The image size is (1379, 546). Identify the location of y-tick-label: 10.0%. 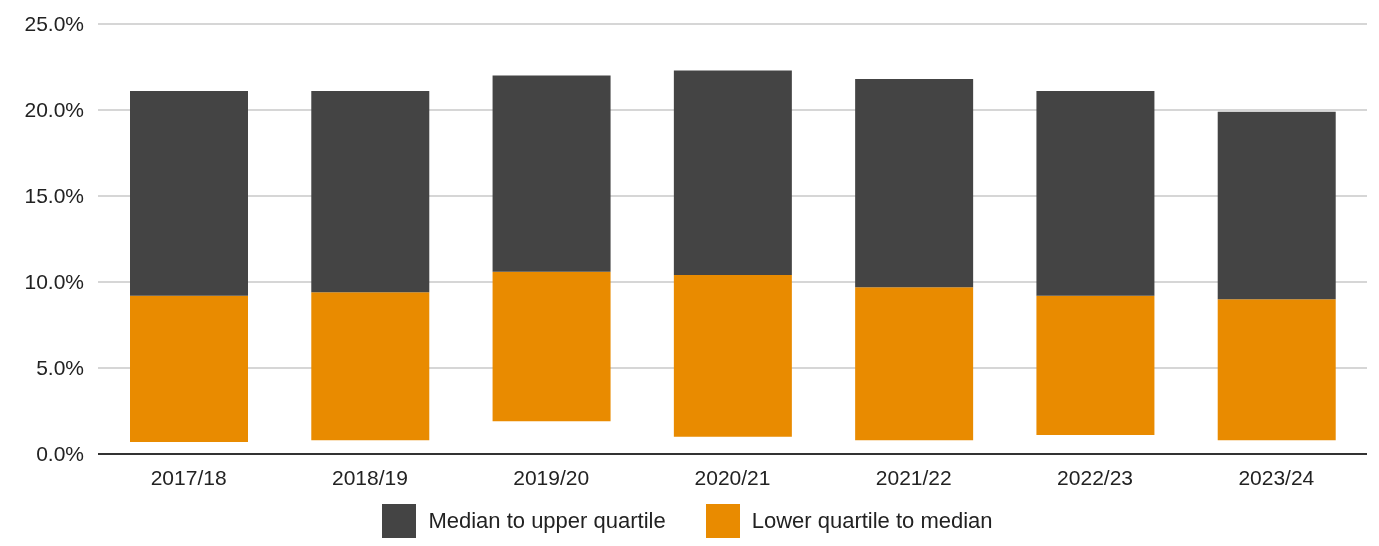
(54, 282).